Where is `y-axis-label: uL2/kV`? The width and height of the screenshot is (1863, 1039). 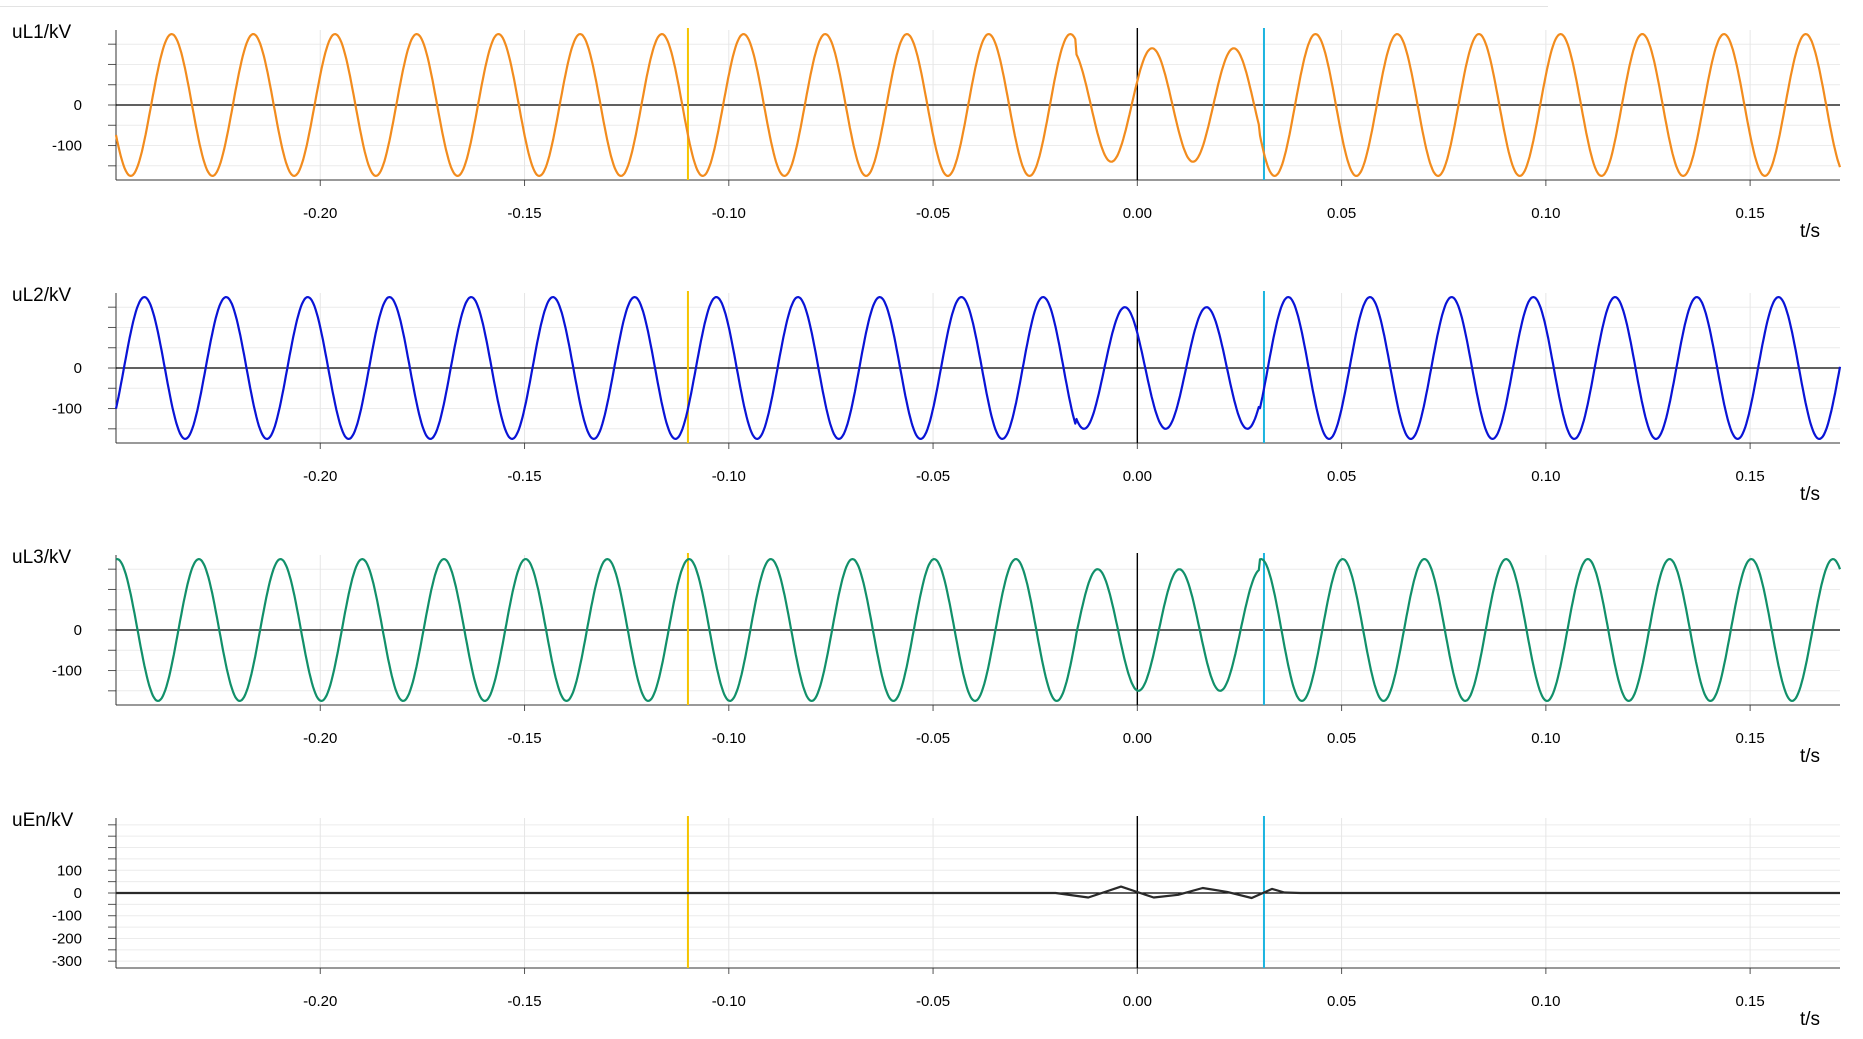
y-axis-label: uL2/kV is located at coordinates (41, 295).